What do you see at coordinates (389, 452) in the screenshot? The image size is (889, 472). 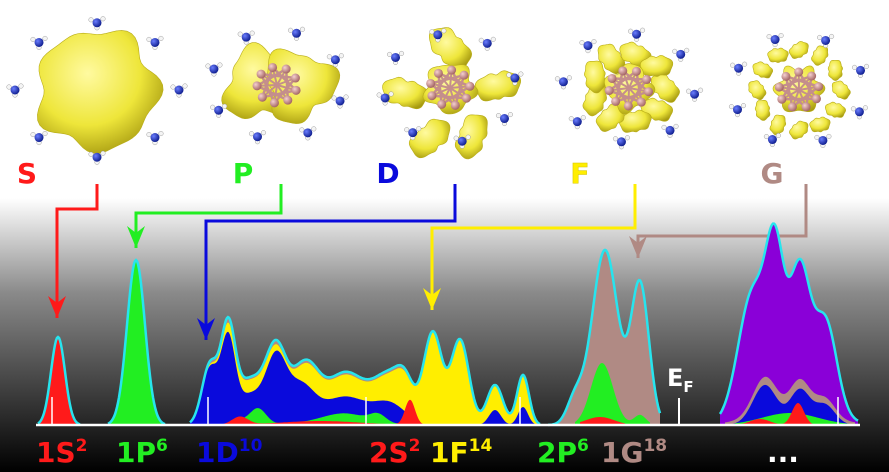 I see `shell-name: 2S` at bounding box center [389, 452].